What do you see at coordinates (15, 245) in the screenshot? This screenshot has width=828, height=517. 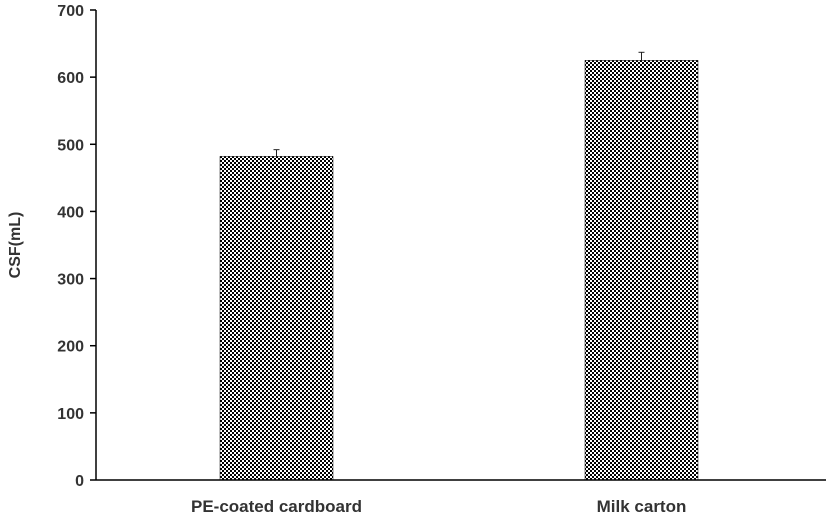 I see `y-axis-title: CSF(mL)` at bounding box center [15, 245].